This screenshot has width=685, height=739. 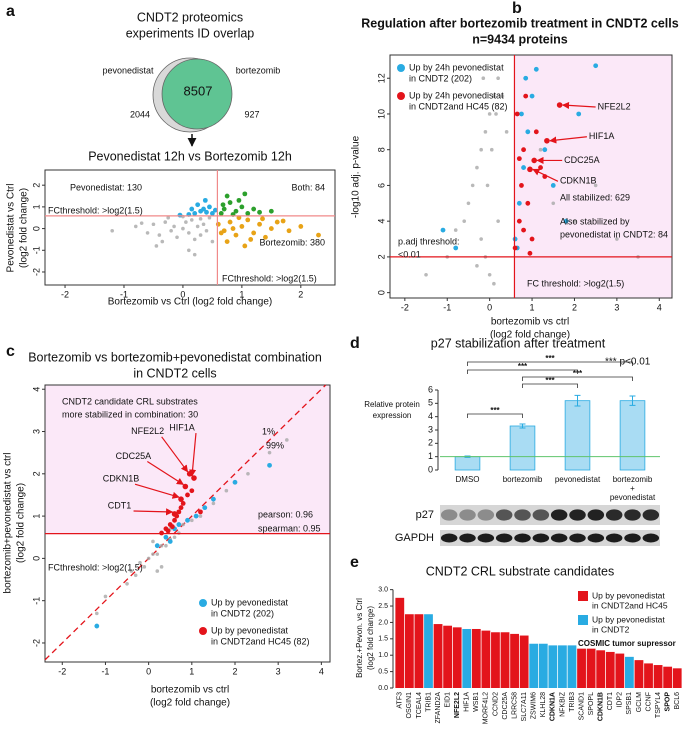 I want to click on y-tick-label: 3, so click(x=36, y=431).